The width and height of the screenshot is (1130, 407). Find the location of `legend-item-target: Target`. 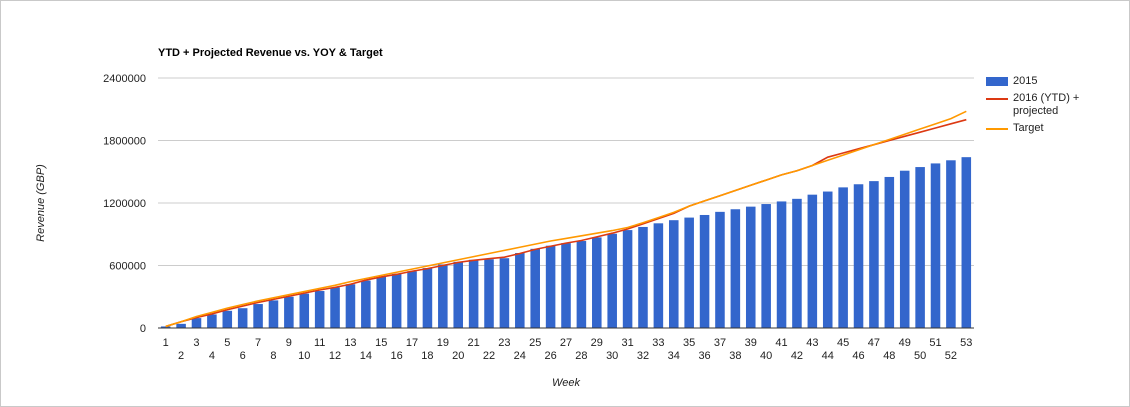

legend-item-target: Target is located at coordinates (1046, 128).